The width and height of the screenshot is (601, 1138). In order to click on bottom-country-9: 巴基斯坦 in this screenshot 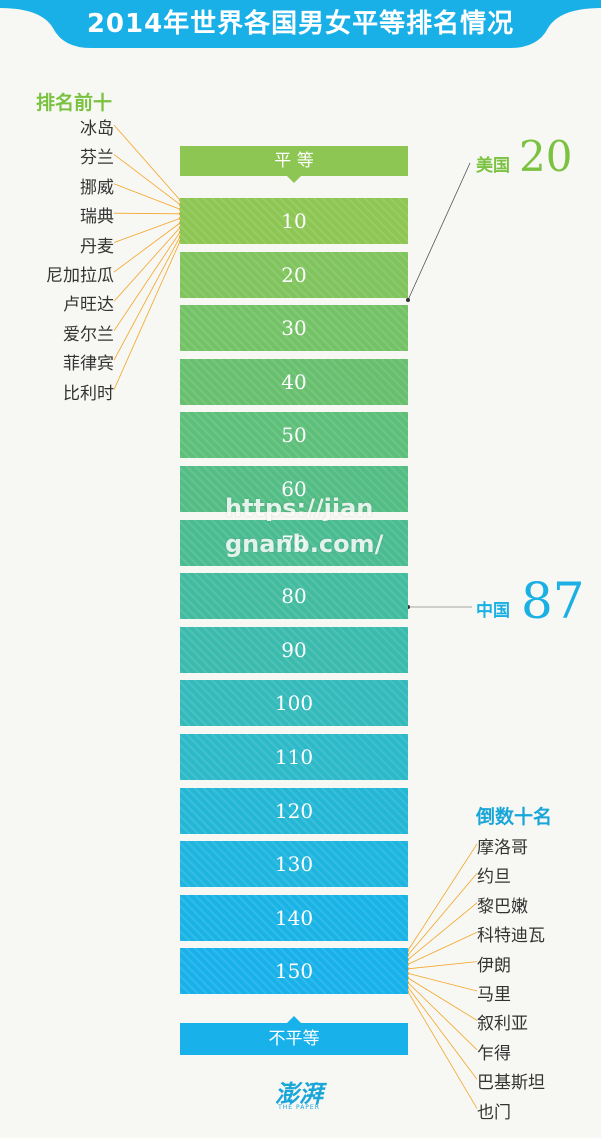, I will do `click(511, 1083)`.